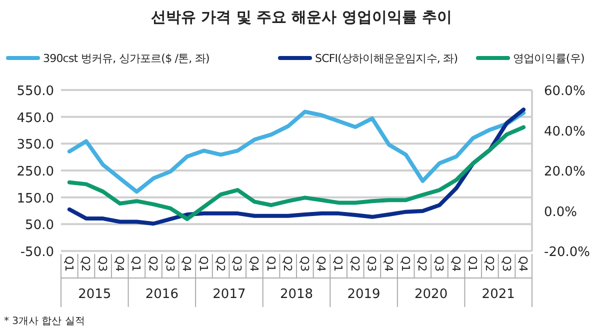 Image resolution: width=603 pixels, height=331 pixels. Describe the element at coordinates (565, 91) in the screenshot. I see `y2-tick-label: 60.0%` at that location.